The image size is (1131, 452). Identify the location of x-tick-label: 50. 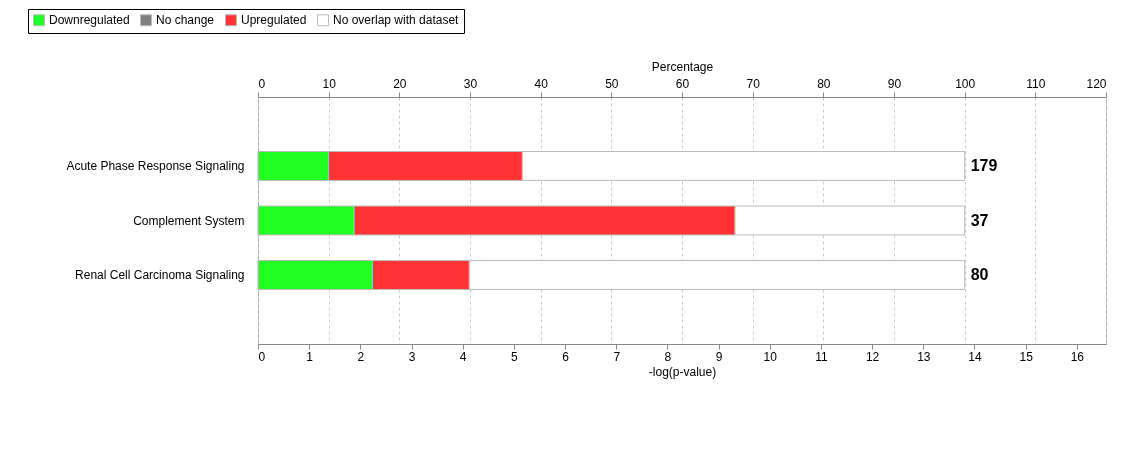
(612, 83).